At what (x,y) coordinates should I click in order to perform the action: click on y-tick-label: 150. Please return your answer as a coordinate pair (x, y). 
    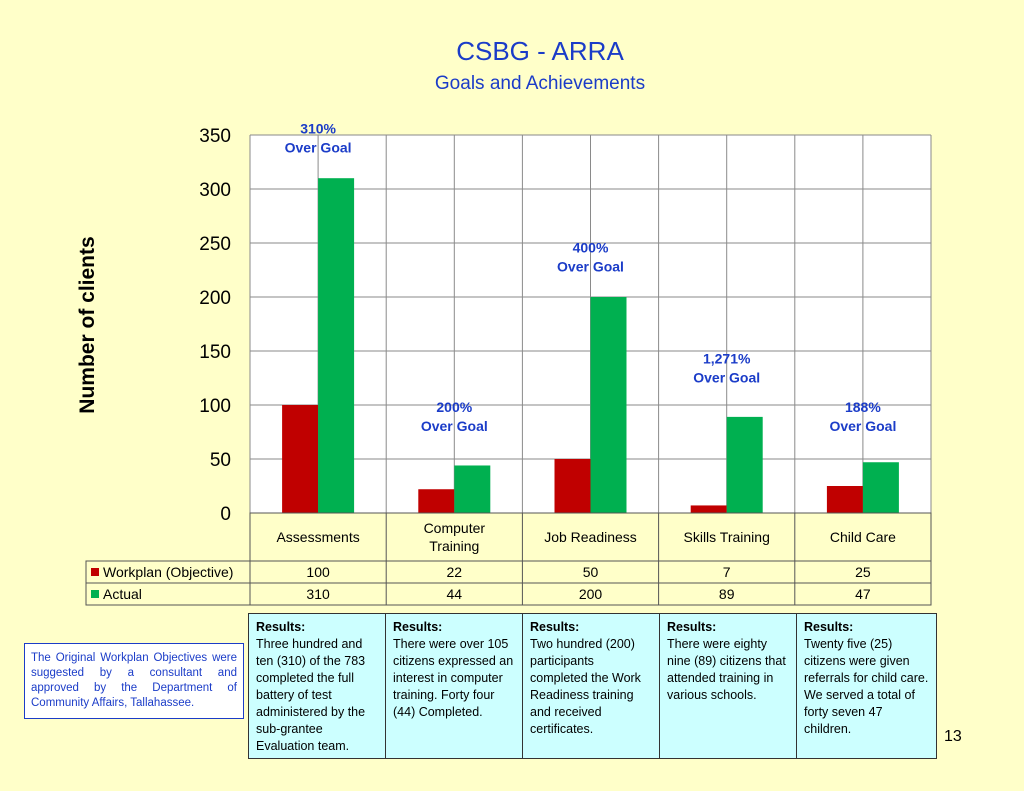
    Looking at the image, I should click on (215, 352).